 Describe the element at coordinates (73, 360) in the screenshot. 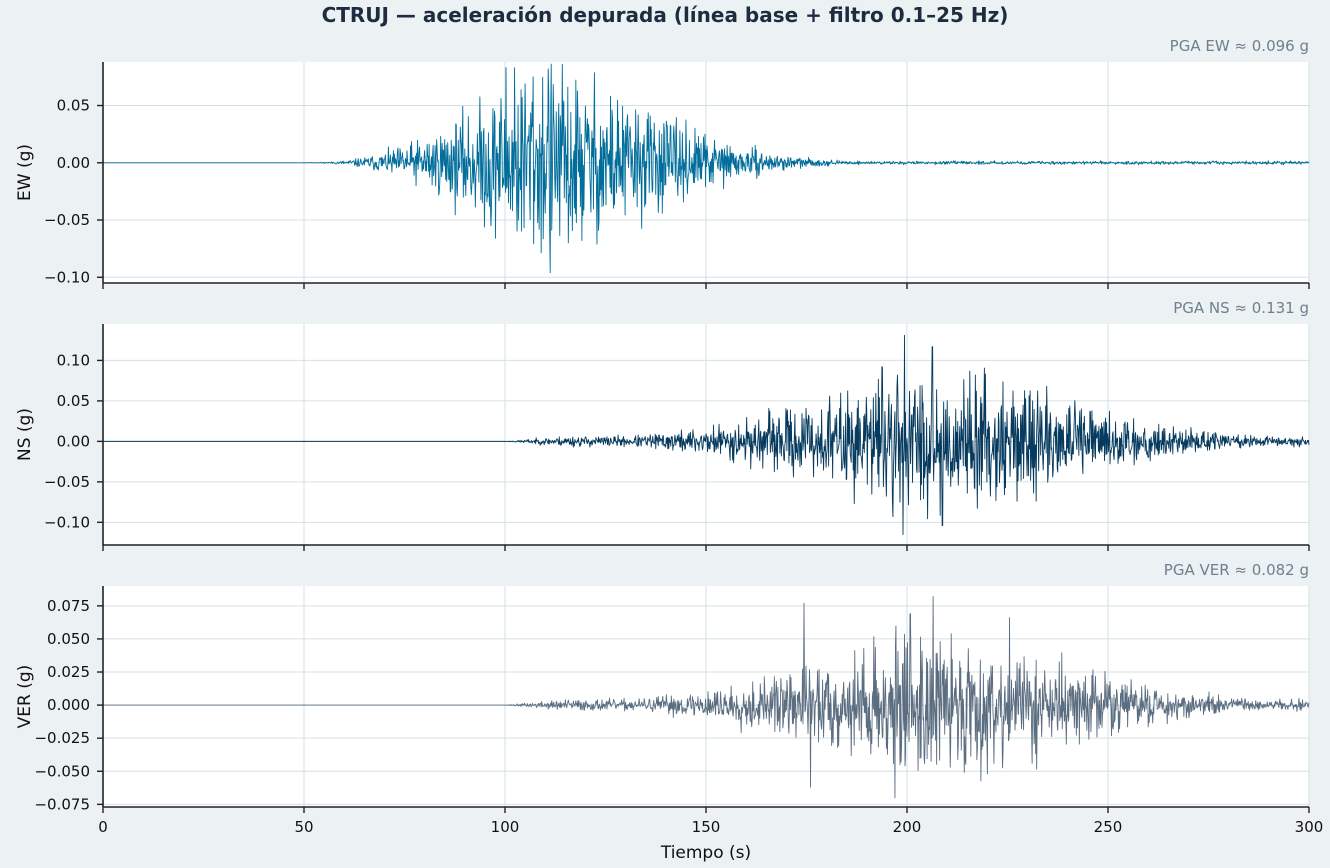

I see `y-tick-label-ns-4: 0.10` at that location.